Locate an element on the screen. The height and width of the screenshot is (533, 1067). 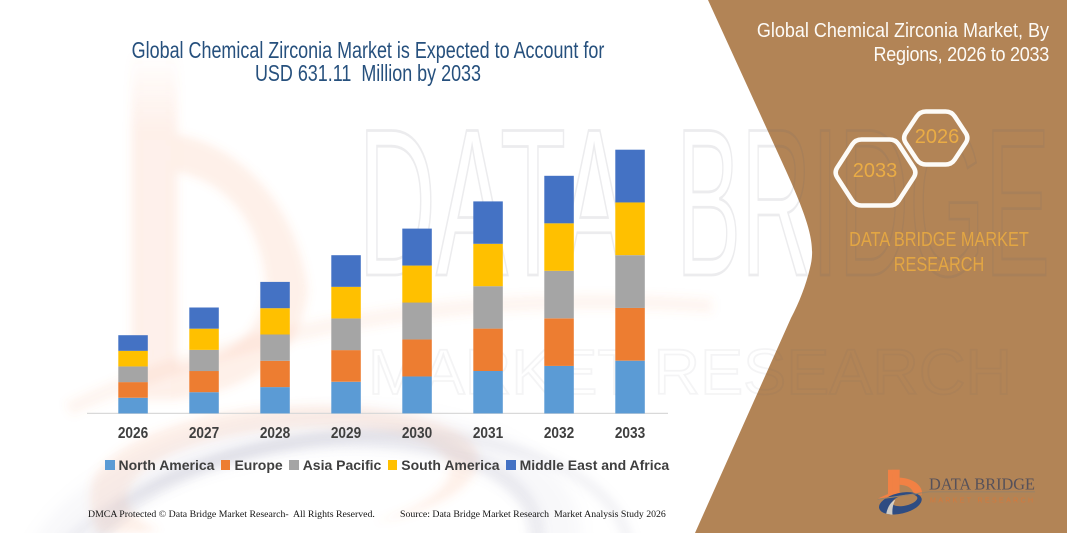
svg-text: DATA BRIDGE is located at coordinates (982, 484).